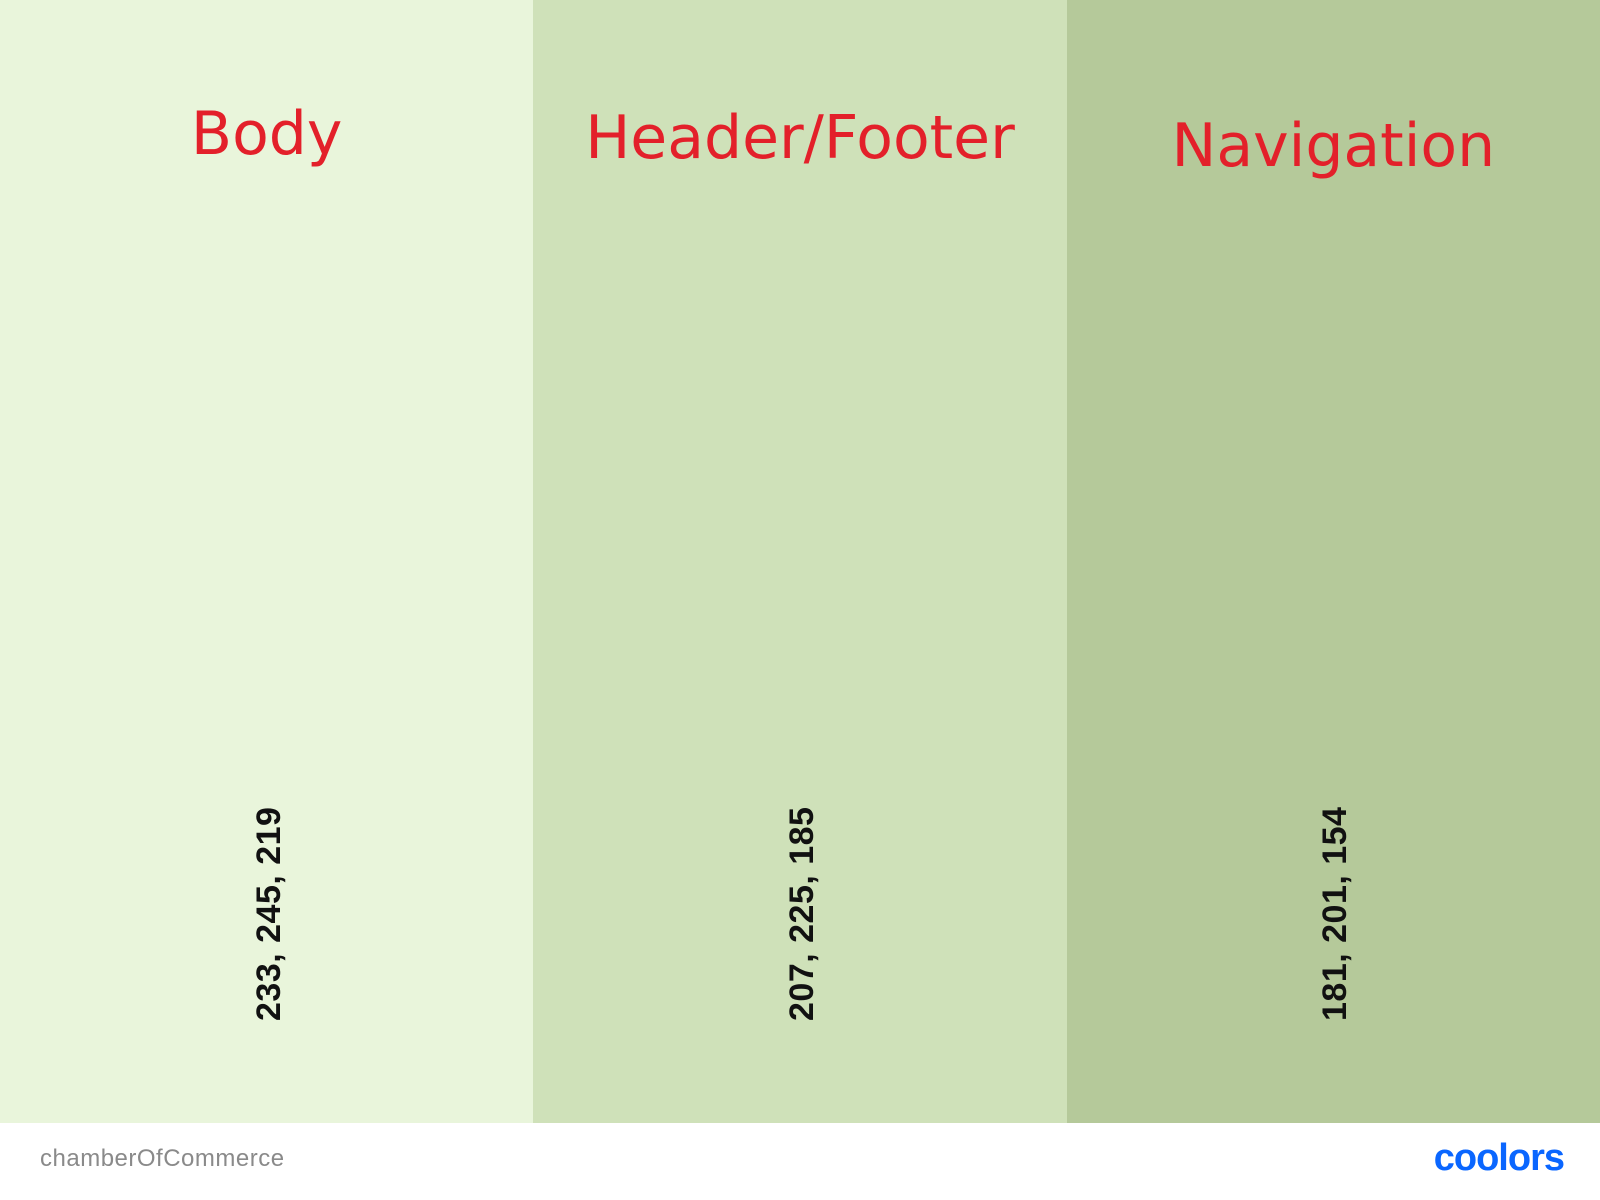  I want to click on footer: chamberOfCommerce coolors, so click(800, 1161).